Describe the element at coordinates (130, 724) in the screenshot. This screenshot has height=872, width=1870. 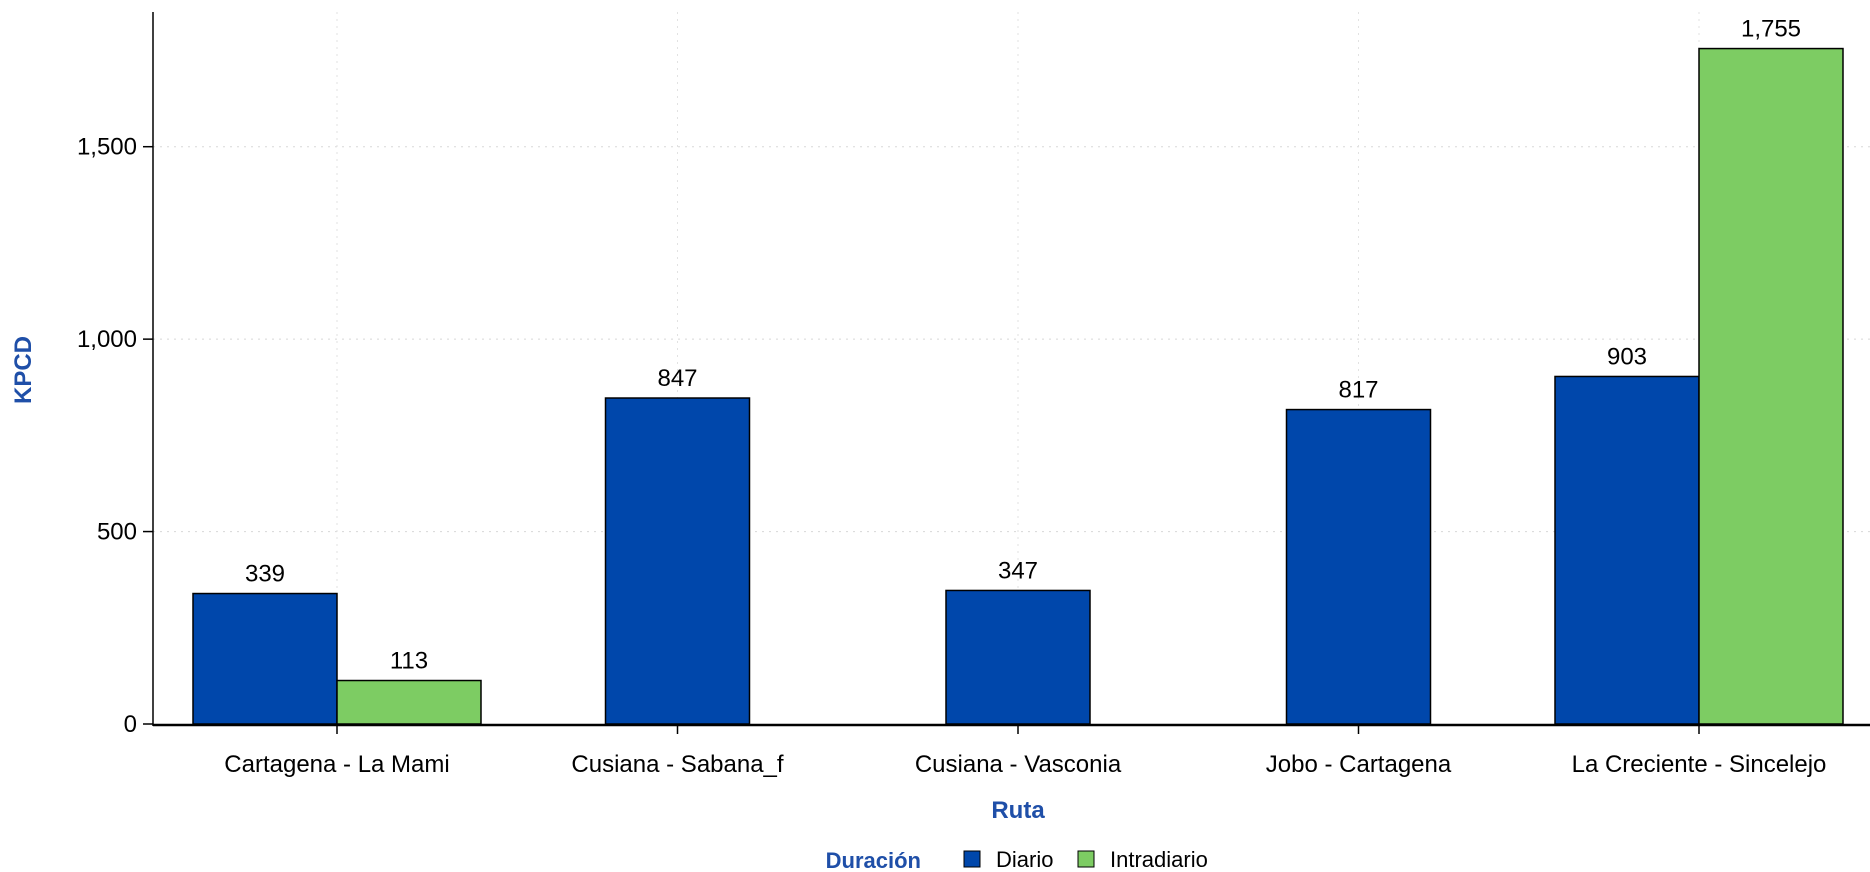
I see `y-tick-label: 0` at that location.